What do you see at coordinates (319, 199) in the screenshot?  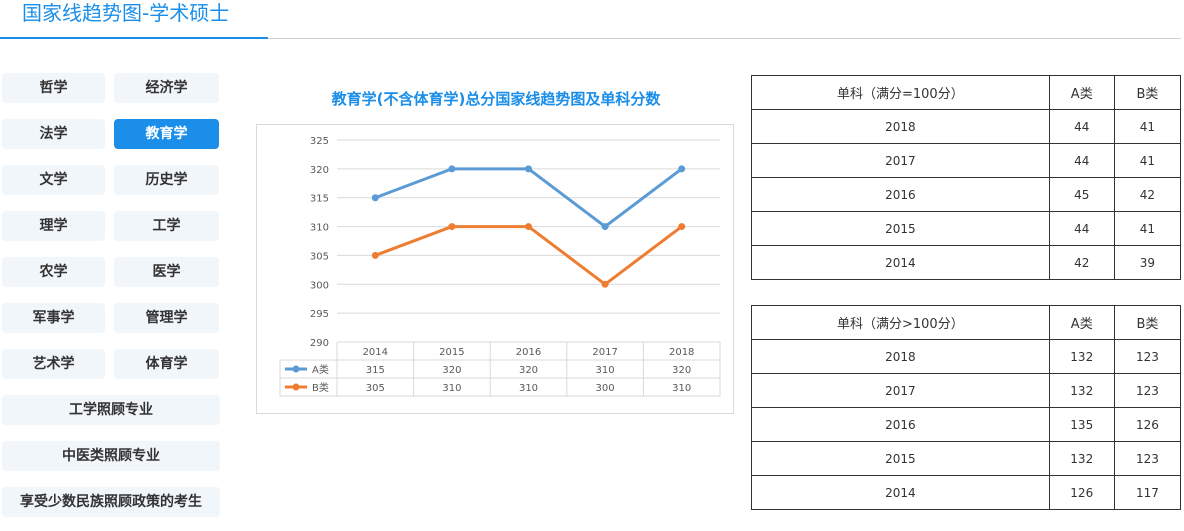 I see `y-tick-label: 315` at bounding box center [319, 199].